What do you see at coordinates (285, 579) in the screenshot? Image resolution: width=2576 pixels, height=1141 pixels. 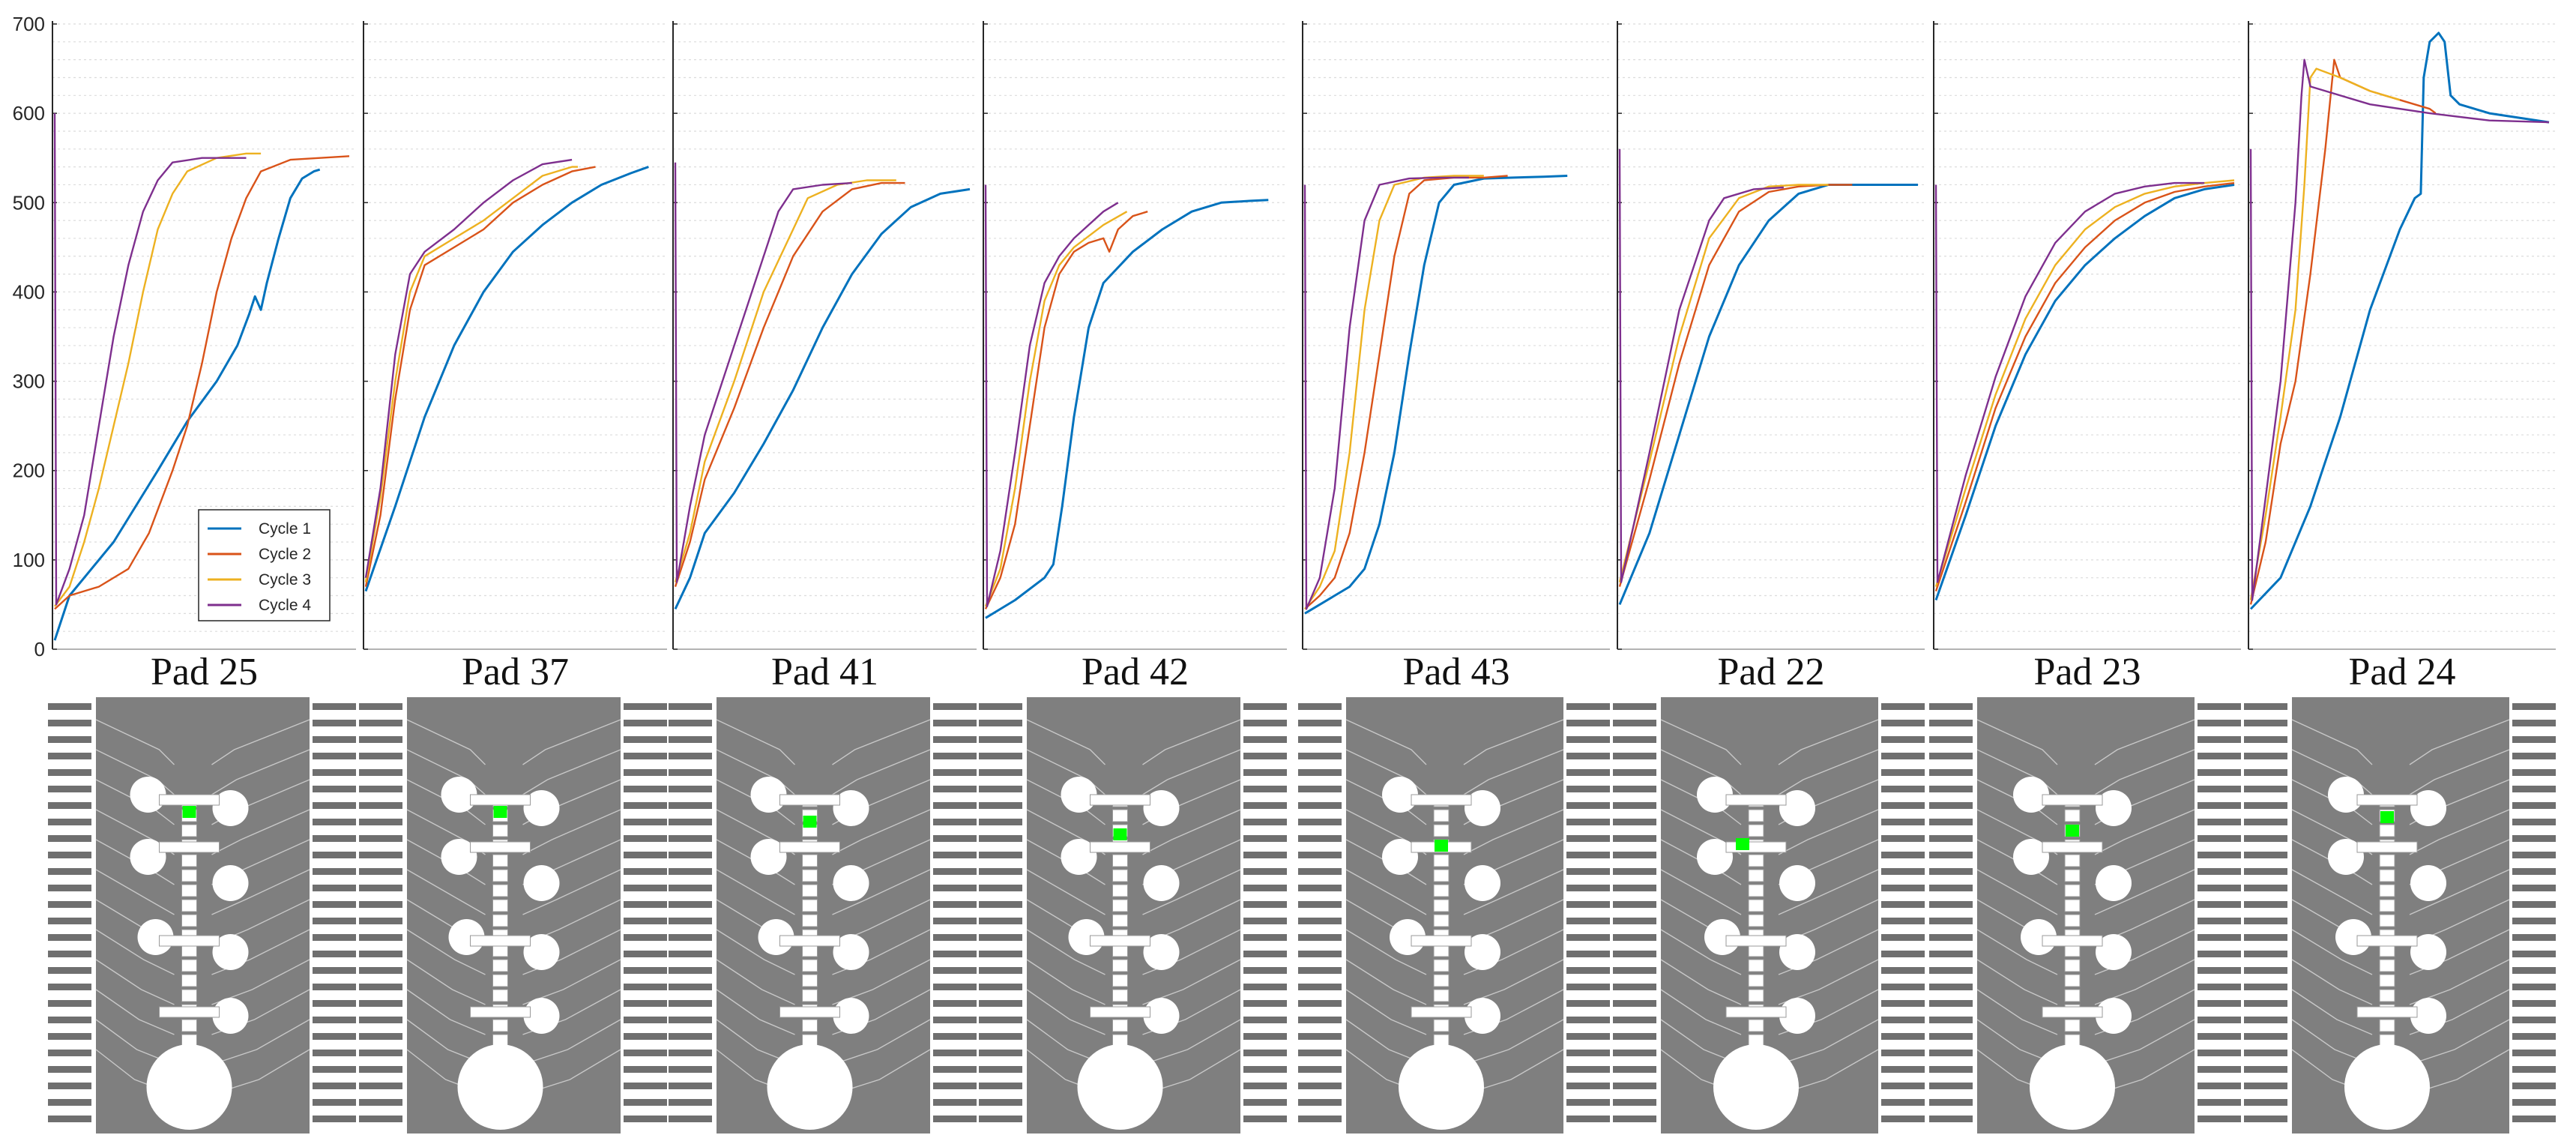 I see `legend-label: Cycle 3` at bounding box center [285, 579].